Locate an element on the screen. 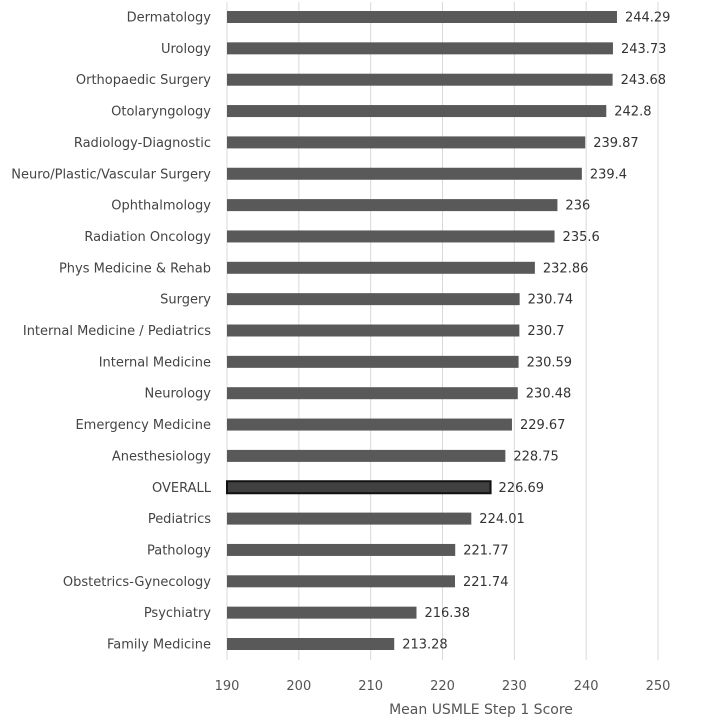 Image resolution: width=720 pixels, height=720 pixels. category-label: Internal Medicine is located at coordinates (155, 362).